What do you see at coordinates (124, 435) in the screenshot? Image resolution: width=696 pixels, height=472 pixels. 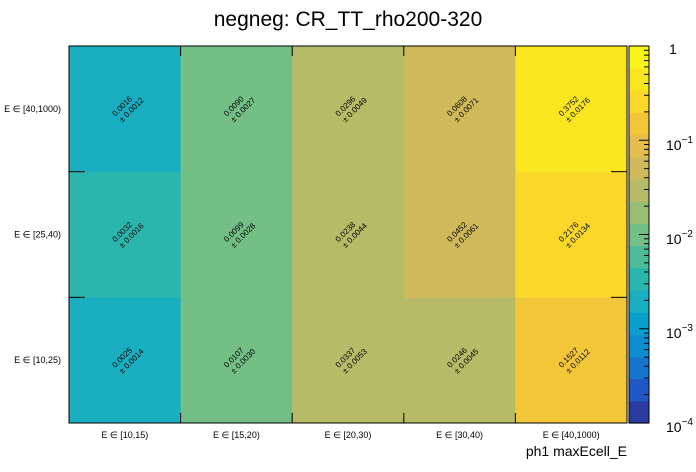 I see `x-tick-label: E ∈ [10,15)` at bounding box center [124, 435].